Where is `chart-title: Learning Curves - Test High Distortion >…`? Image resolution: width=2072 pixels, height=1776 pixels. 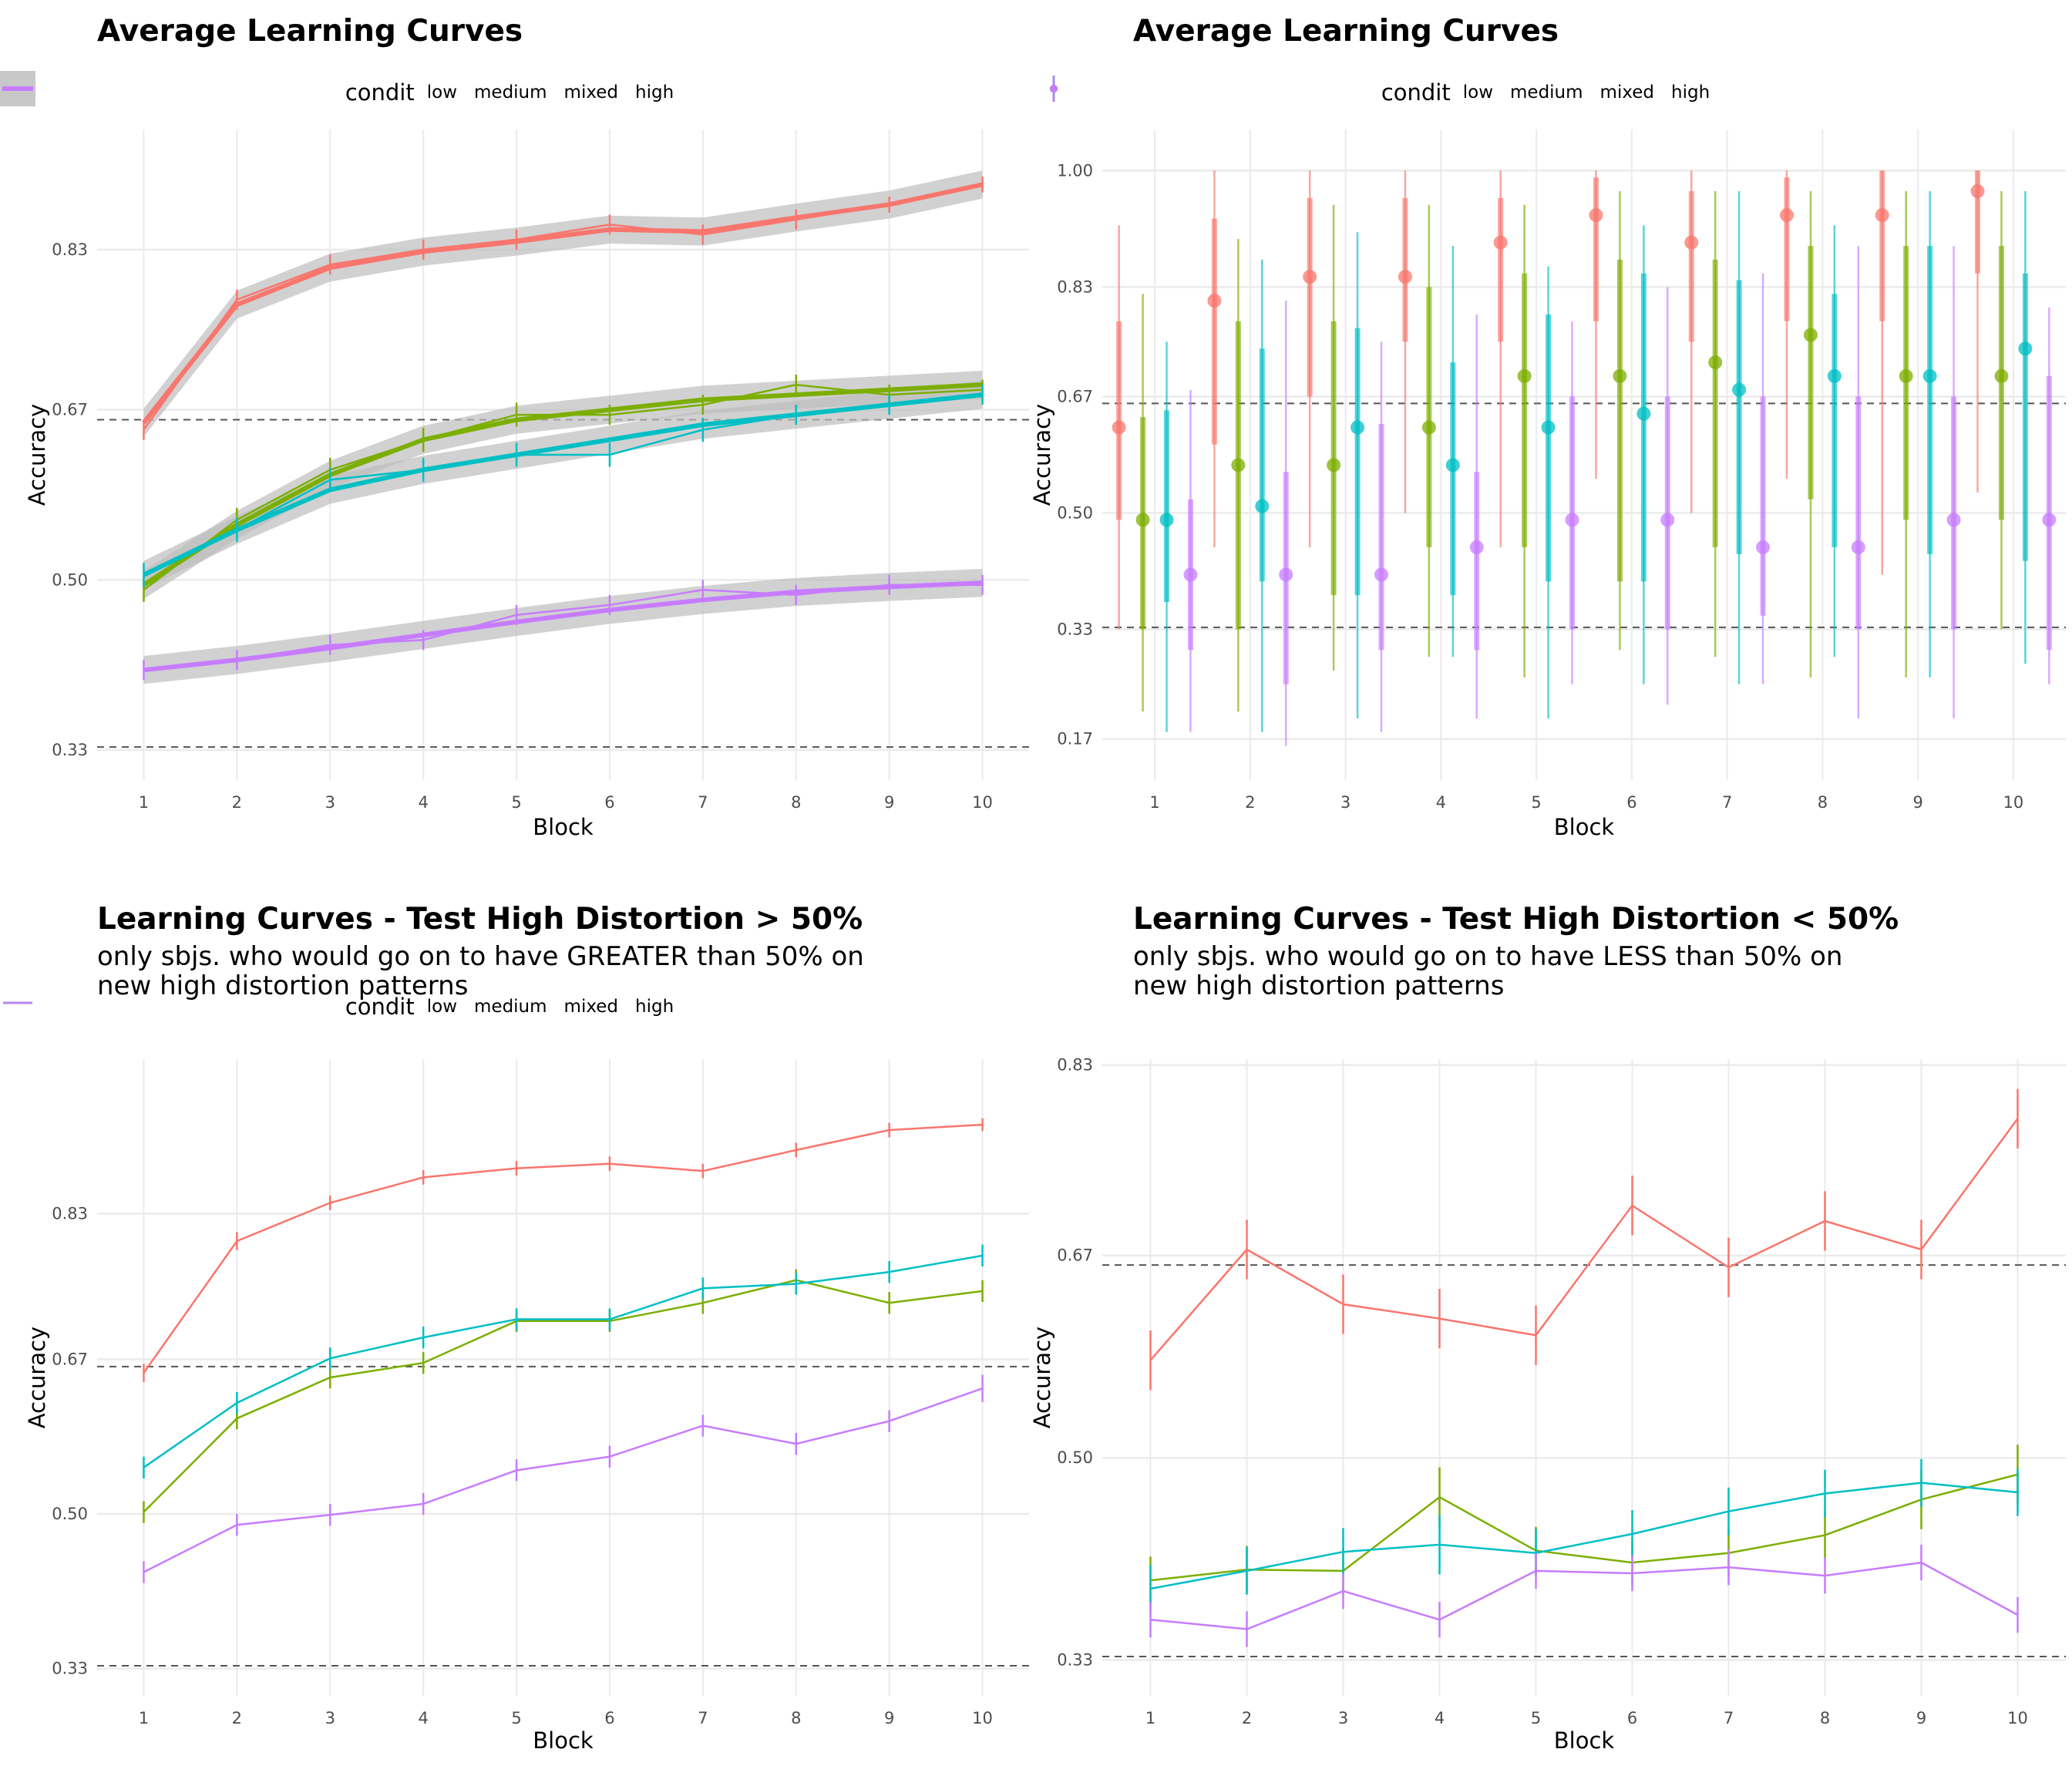 chart-title: Learning Curves - Test High Distortion >… is located at coordinates (480, 920).